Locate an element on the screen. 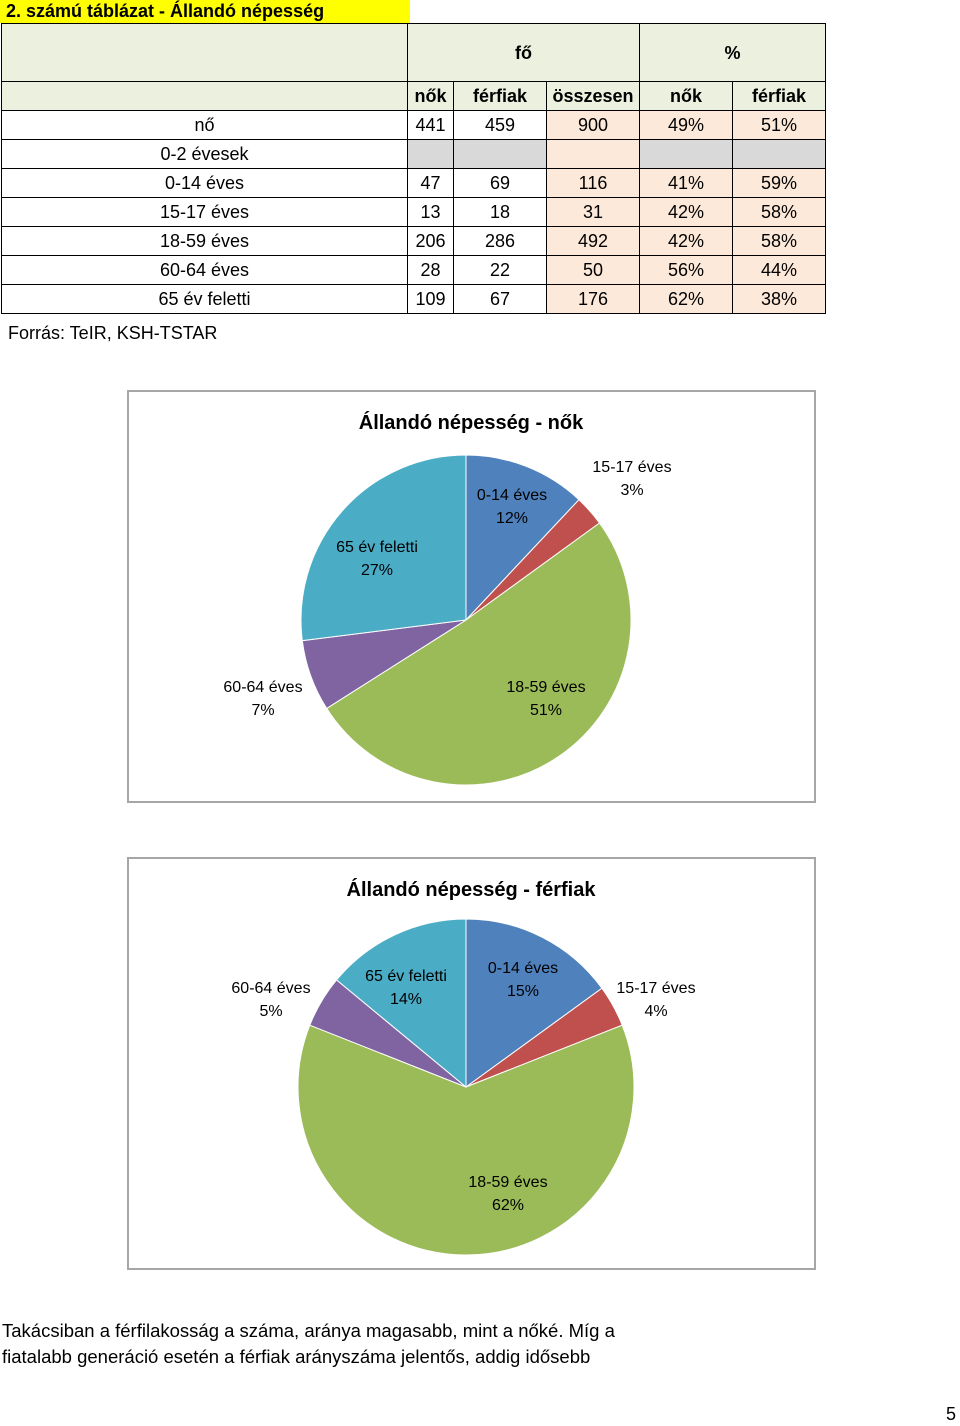 The width and height of the screenshot is (960, 1426). row-label: 0-14 éves is located at coordinates (204, 183).